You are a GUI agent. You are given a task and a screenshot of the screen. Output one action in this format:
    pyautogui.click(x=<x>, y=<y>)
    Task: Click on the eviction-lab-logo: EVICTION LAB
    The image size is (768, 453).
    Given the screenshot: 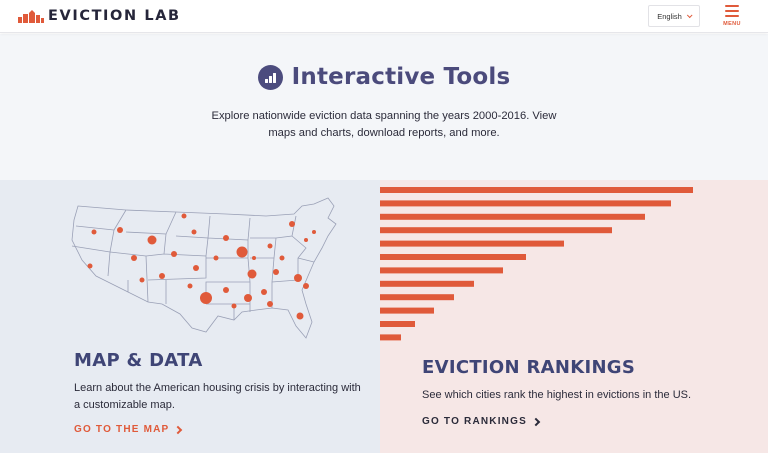 What is the action you would take?
    pyautogui.click(x=99, y=16)
    